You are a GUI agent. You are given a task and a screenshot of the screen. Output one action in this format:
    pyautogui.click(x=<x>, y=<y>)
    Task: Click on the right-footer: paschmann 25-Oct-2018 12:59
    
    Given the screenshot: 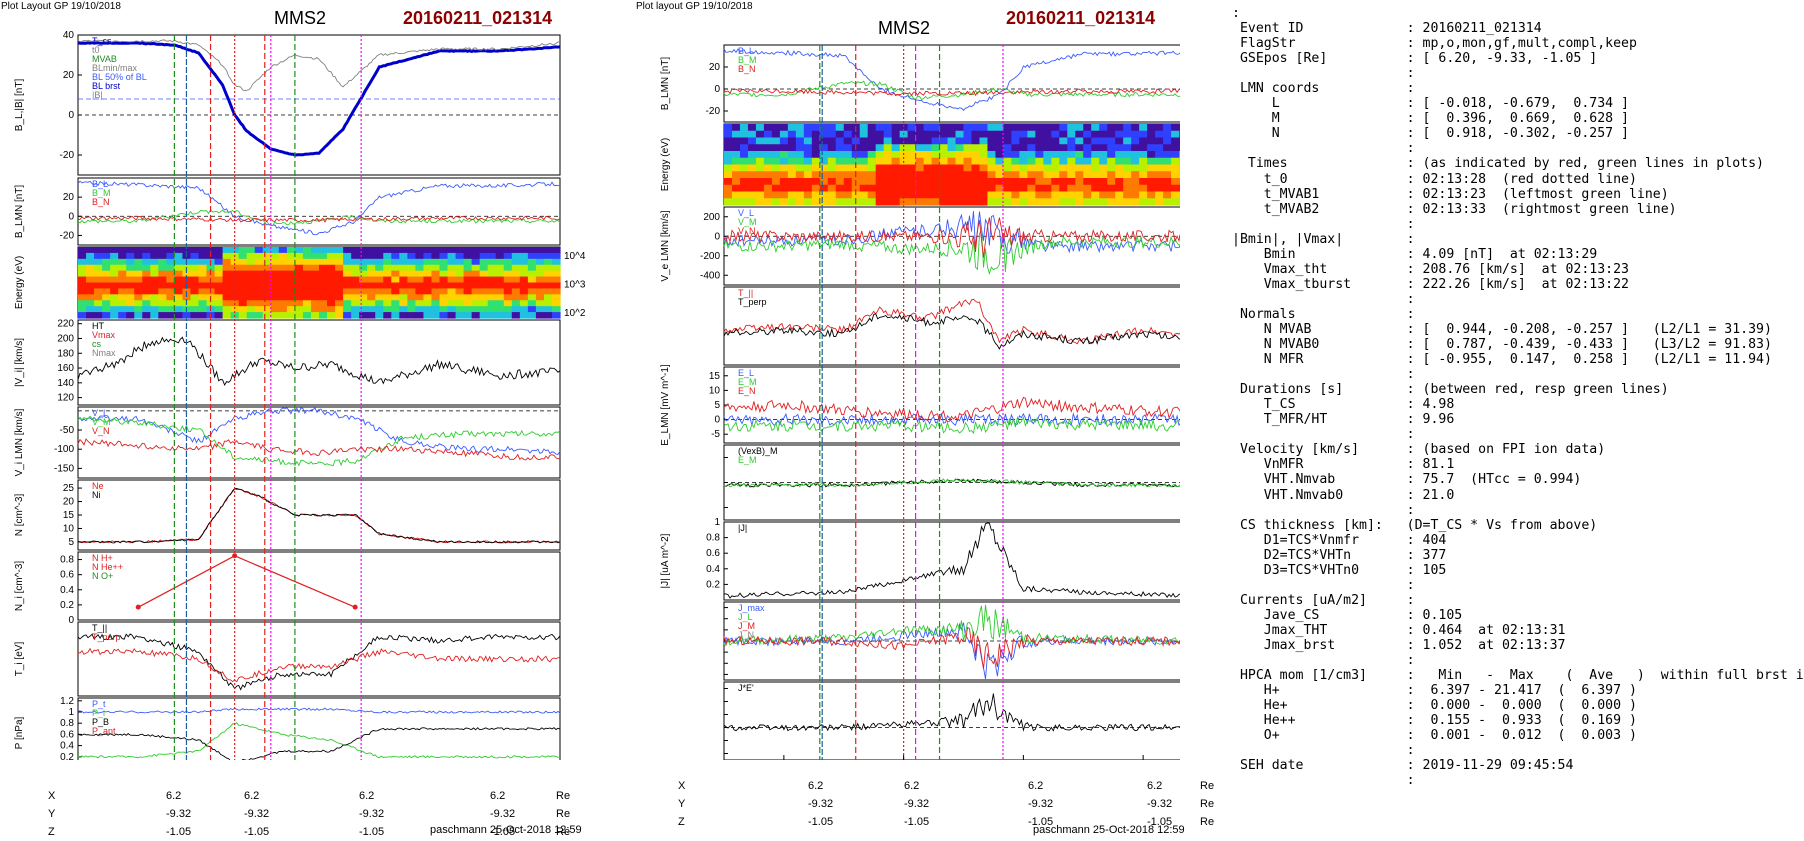 What is the action you would take?
    pyautogui.click(x=1109, y=830)
    